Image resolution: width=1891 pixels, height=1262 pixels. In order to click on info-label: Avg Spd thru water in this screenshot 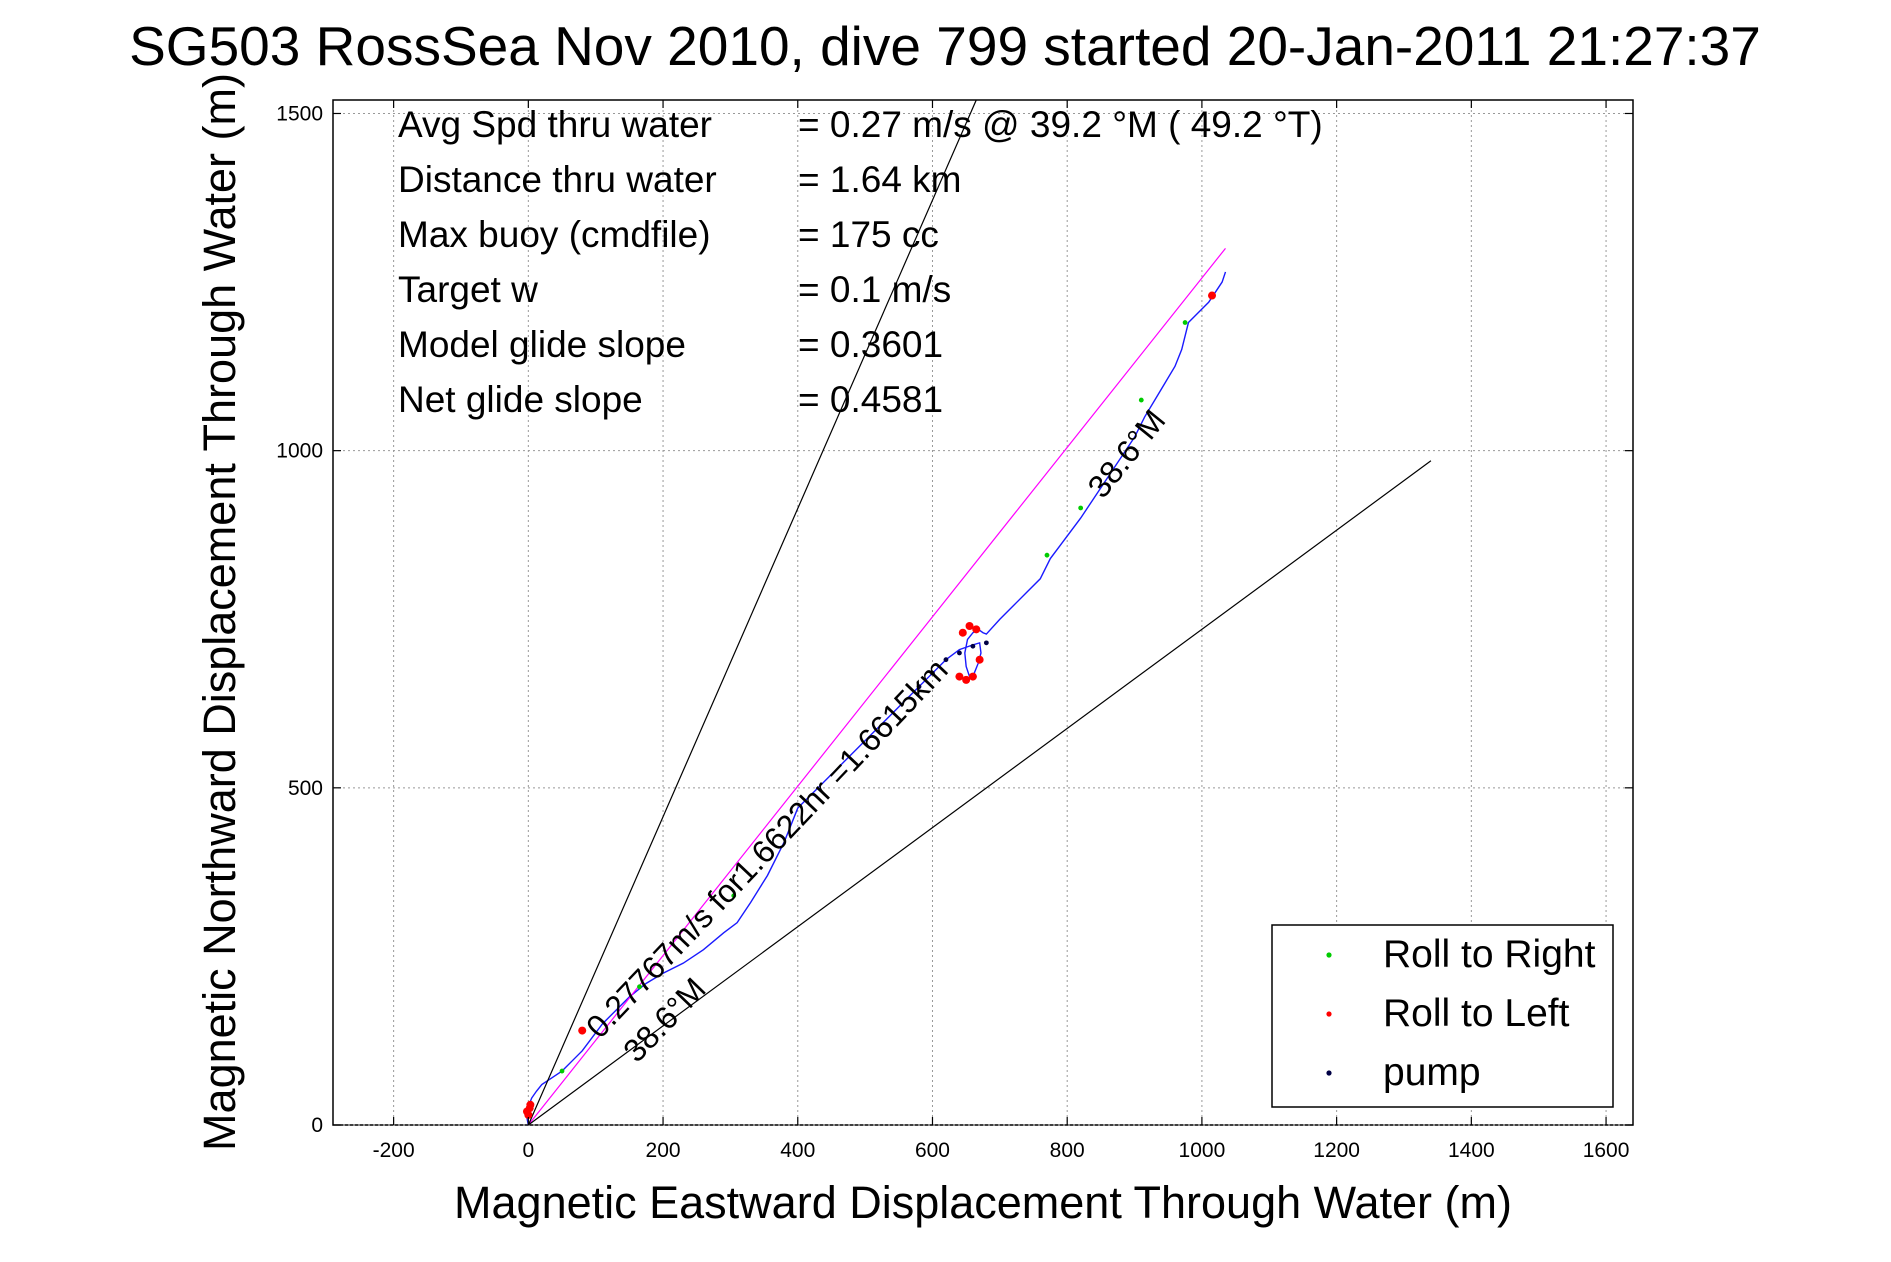, I will do `click(555, 124)`.